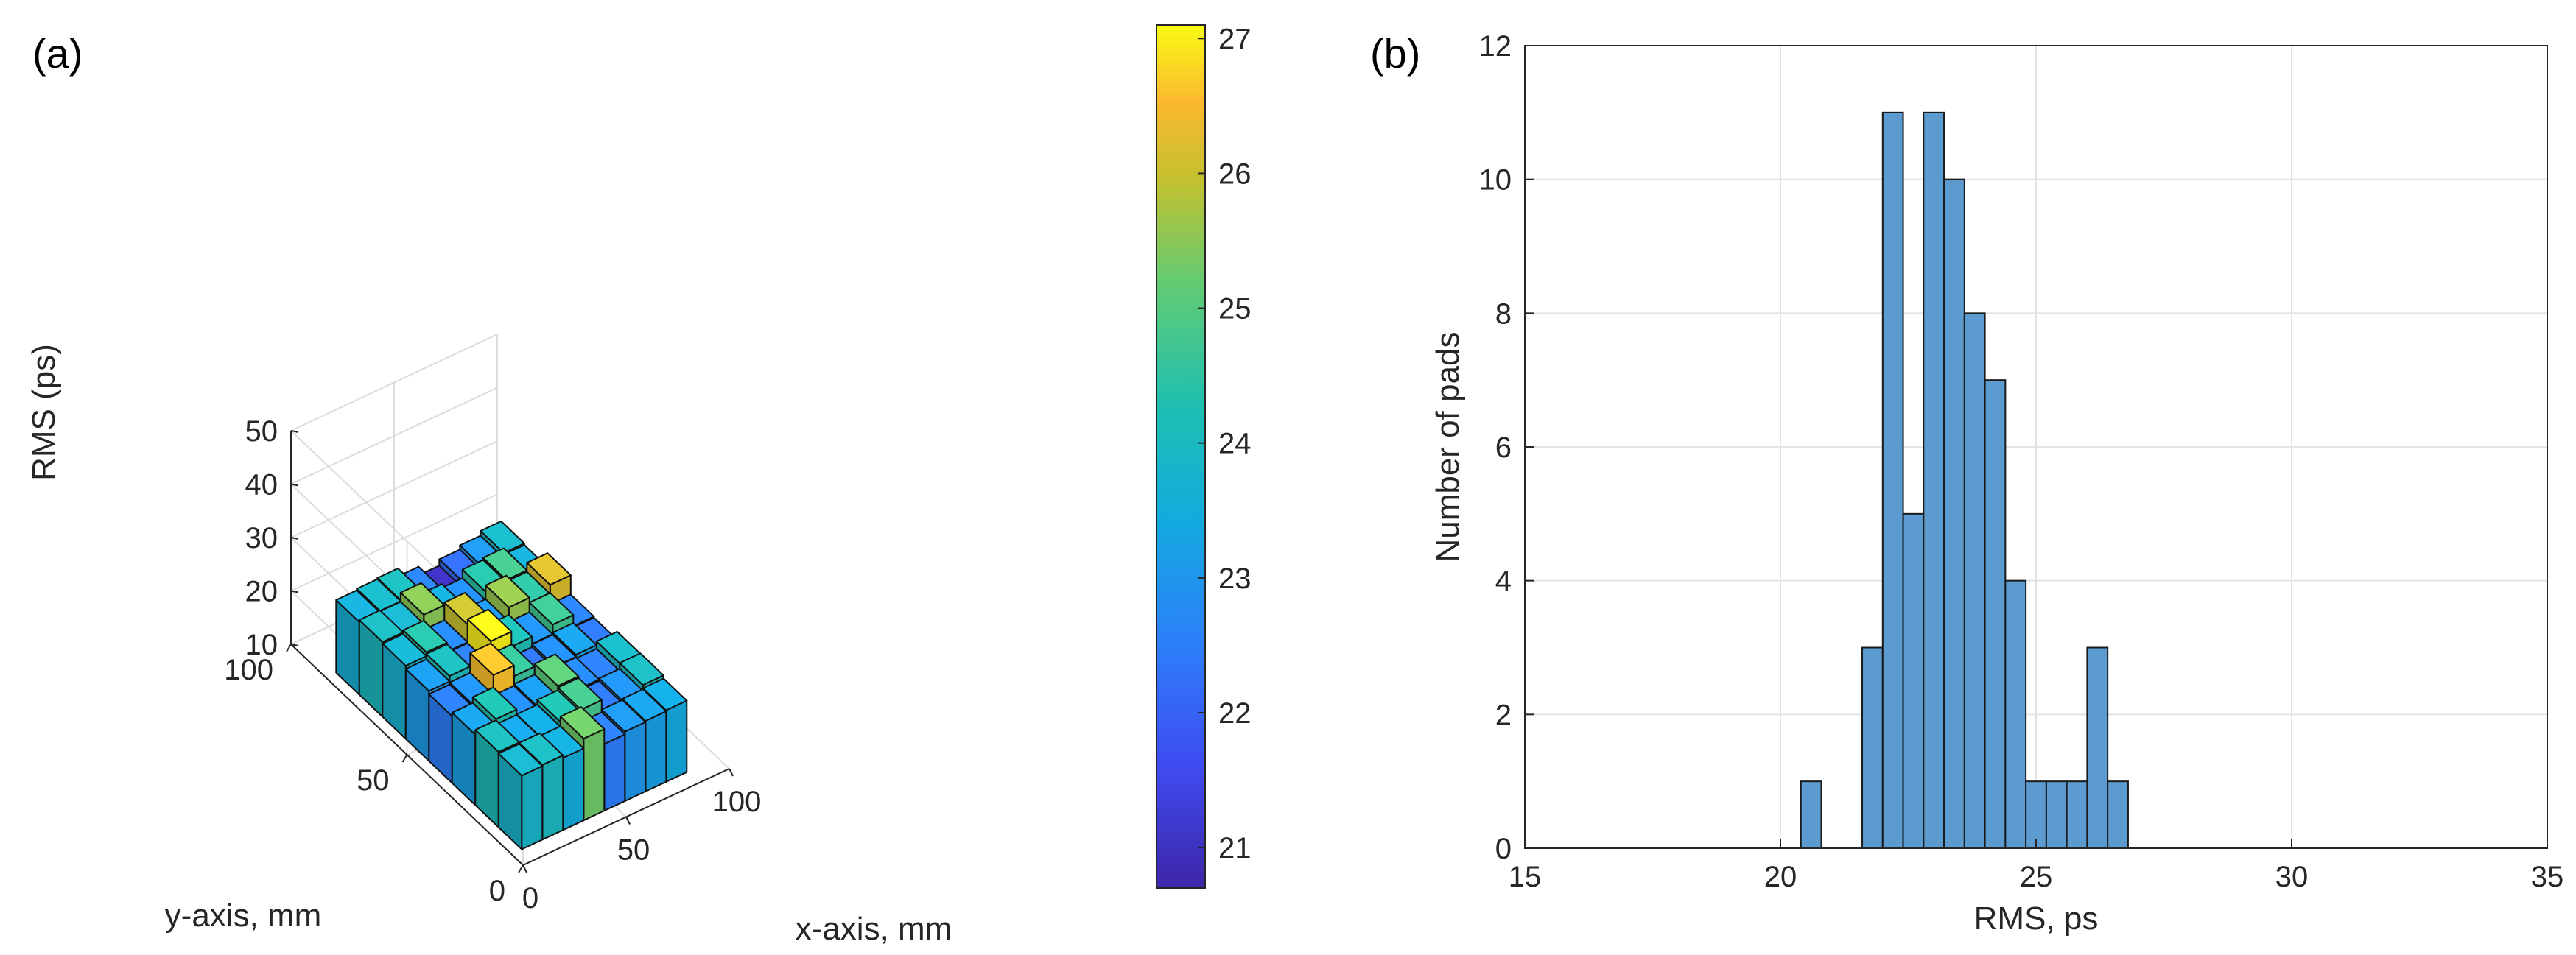 The height and width of the screenshot is (955, 2576). Describe the element at coordinates (2547, 877) in the screenshot. I see `histogram-xtick-label: 35` at that location.